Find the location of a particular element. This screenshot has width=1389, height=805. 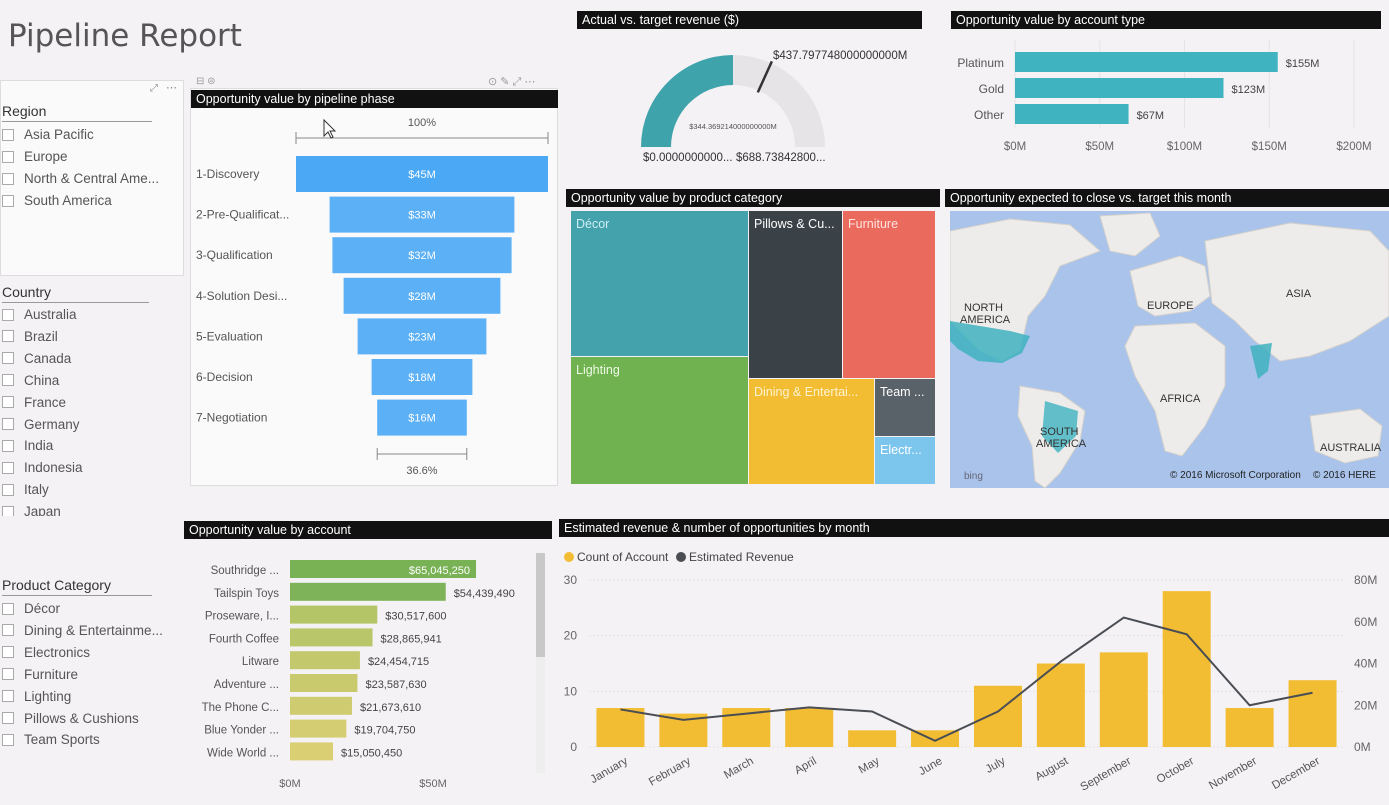

country-item: Indonesia is located at coordinates (42, 467).